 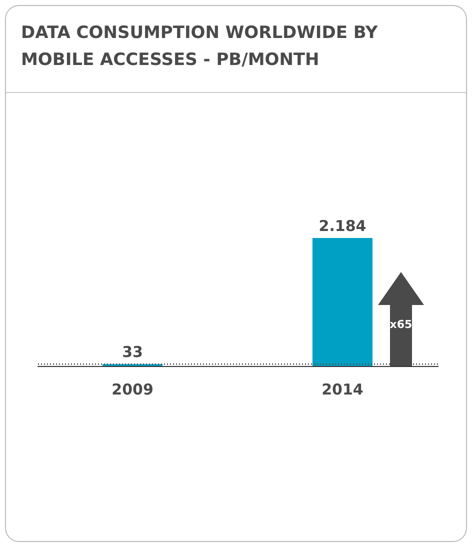 What do you see at coordinates (200, 47) in the screenshot?
I see `chart-title: DATA CONSUMPTION WORLDWIDE BY MOBILE ACCESSES - PB/MONTH` at bounding box center [200, 47].